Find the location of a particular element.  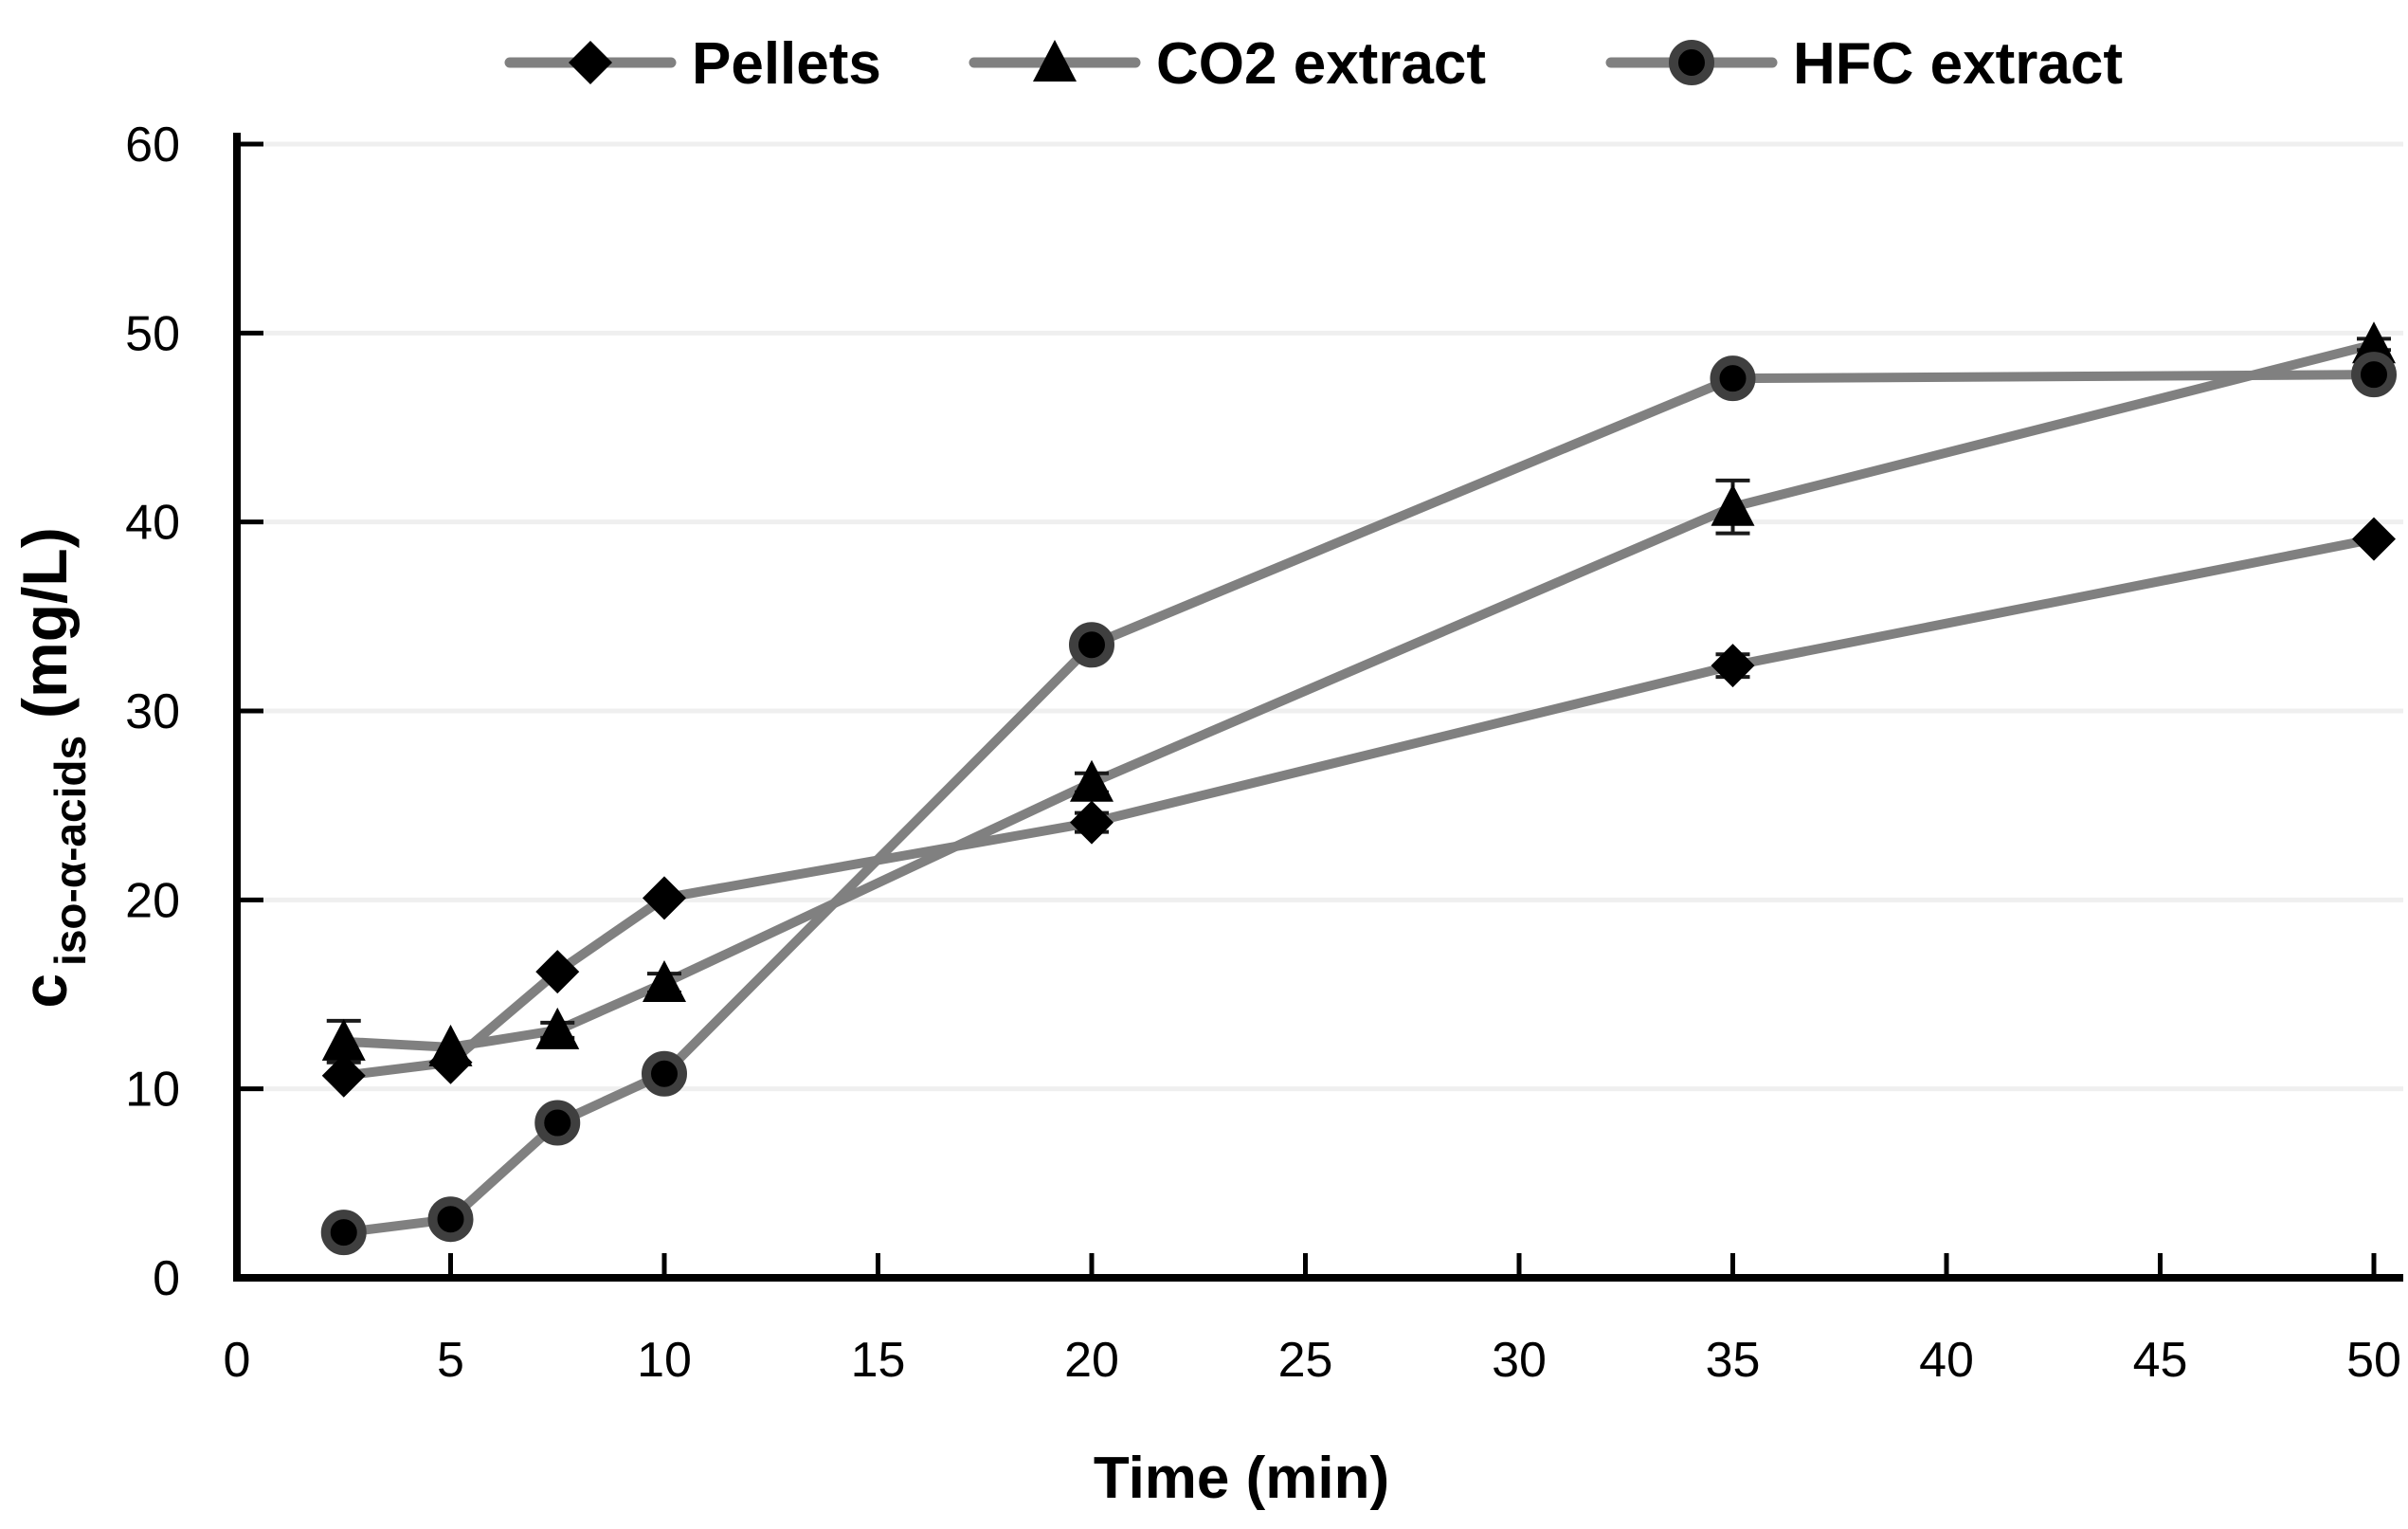

legend-diamond-icon is located at coordinates (591, 62).